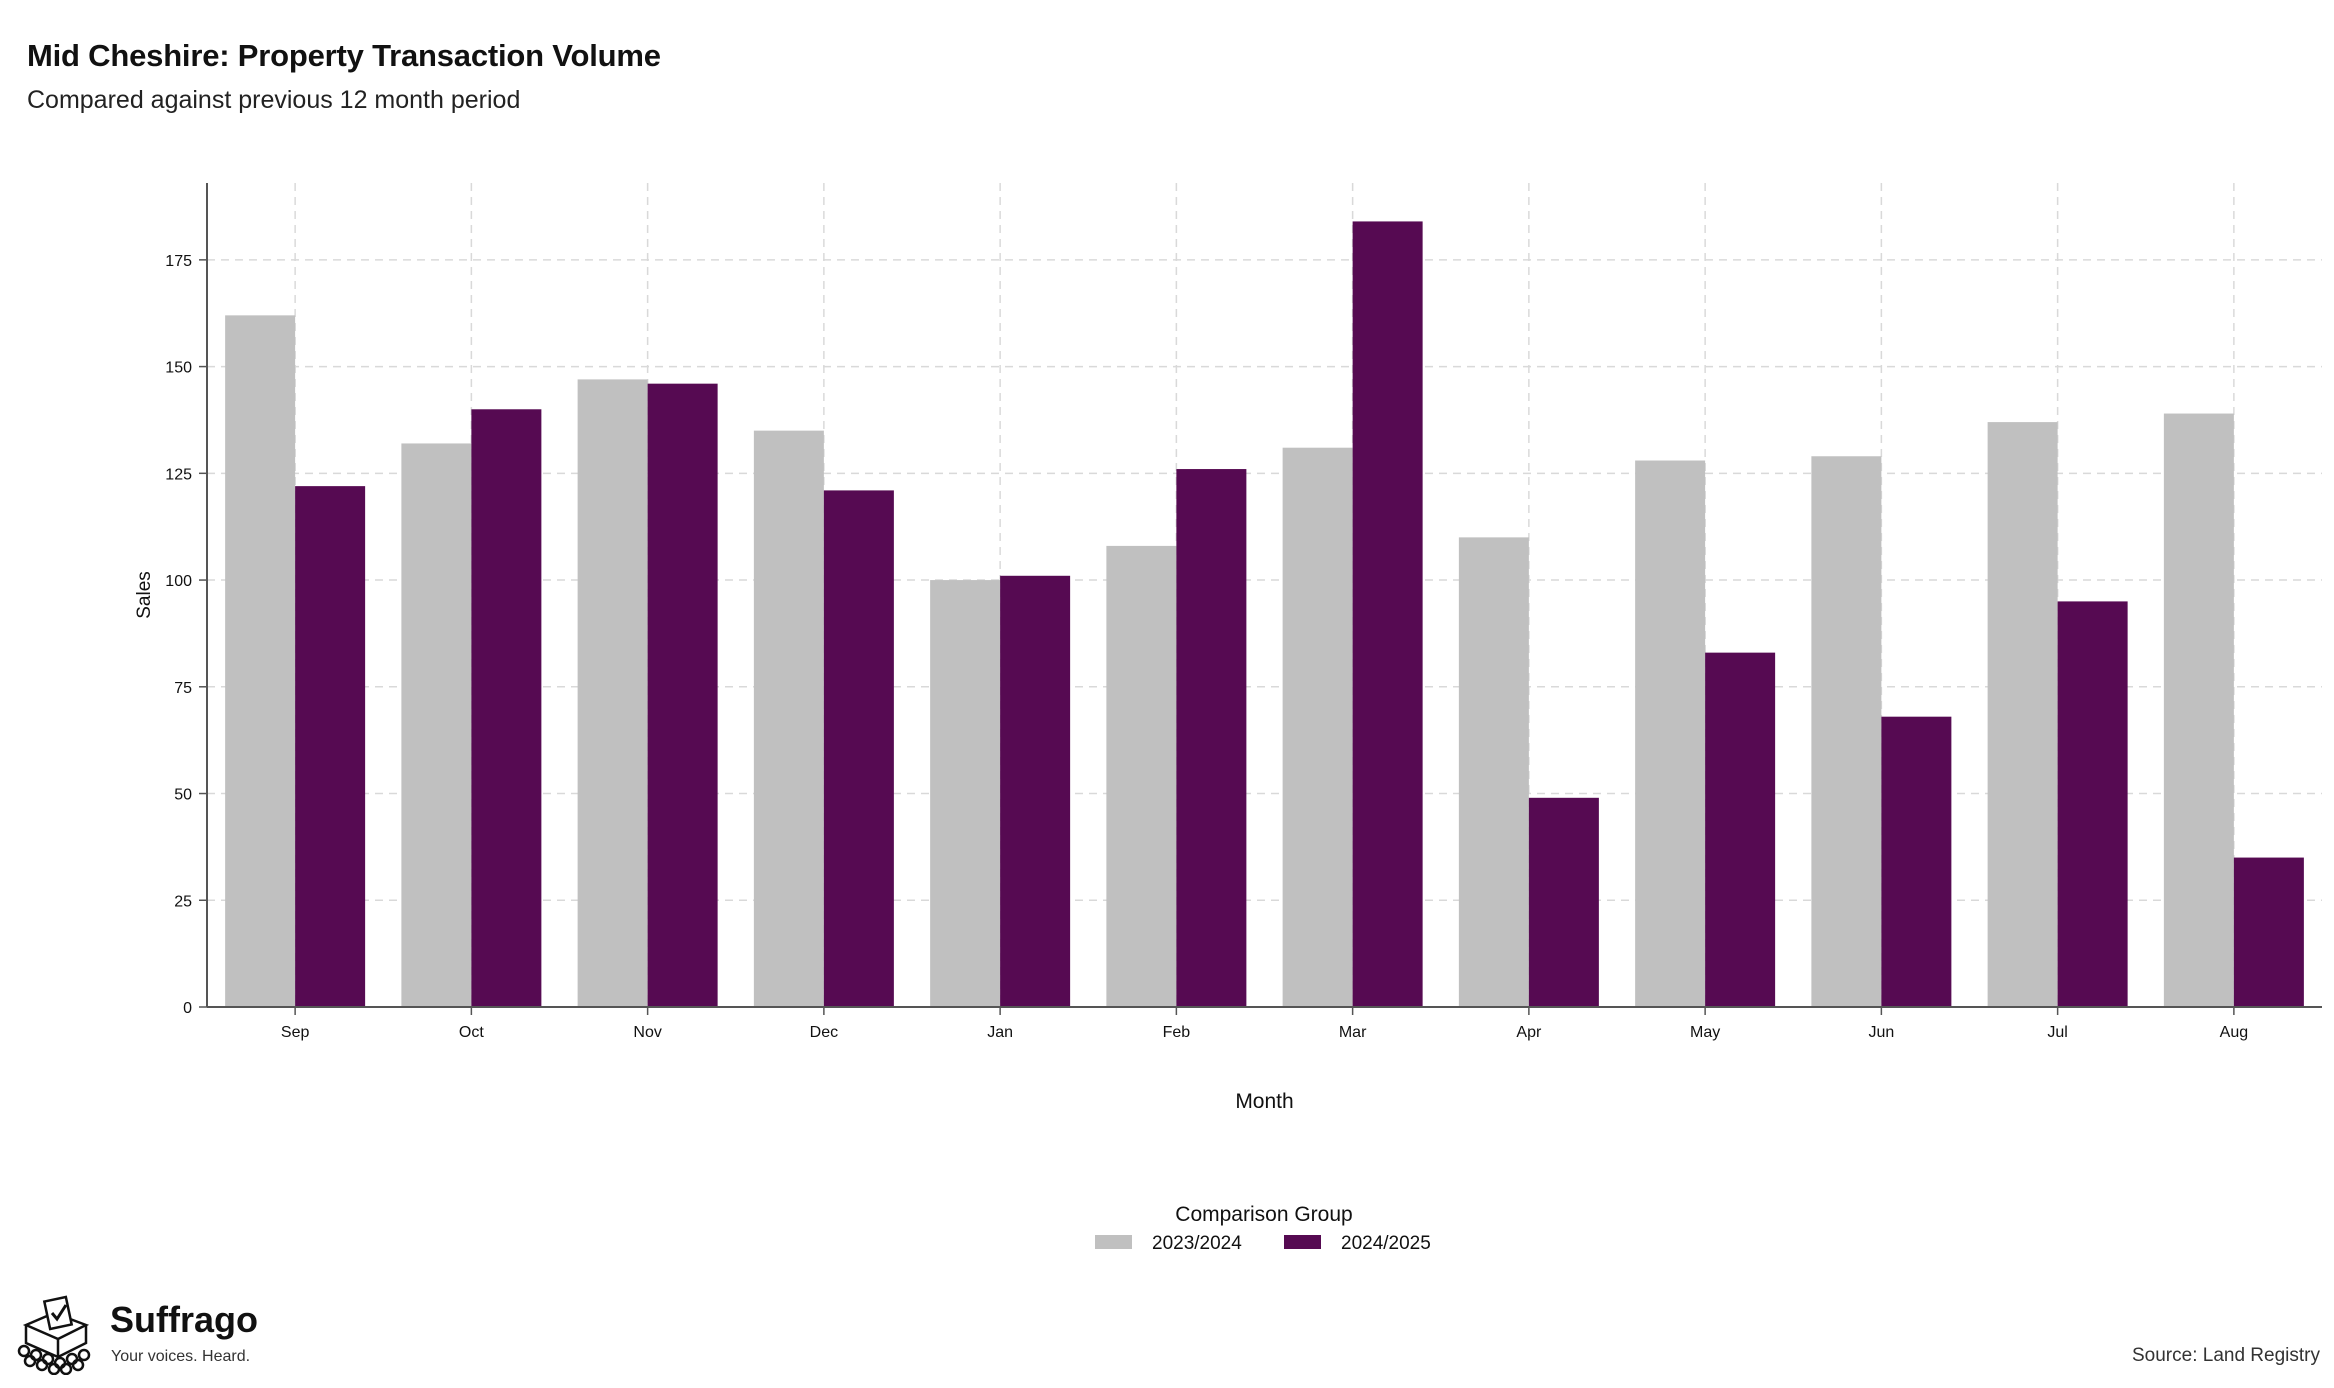 This screenshot has height=1388, width=2334. Describe the element at coordinates (178, 261) in the screenshot. I see `y-tick-label: 175` at that location.